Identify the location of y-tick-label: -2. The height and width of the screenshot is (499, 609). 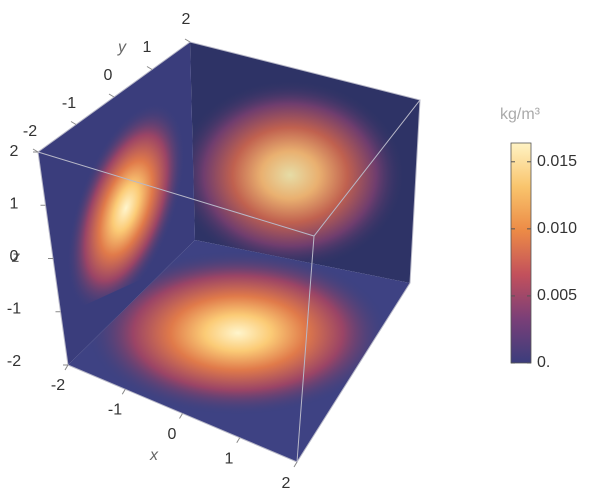
(30, 131).